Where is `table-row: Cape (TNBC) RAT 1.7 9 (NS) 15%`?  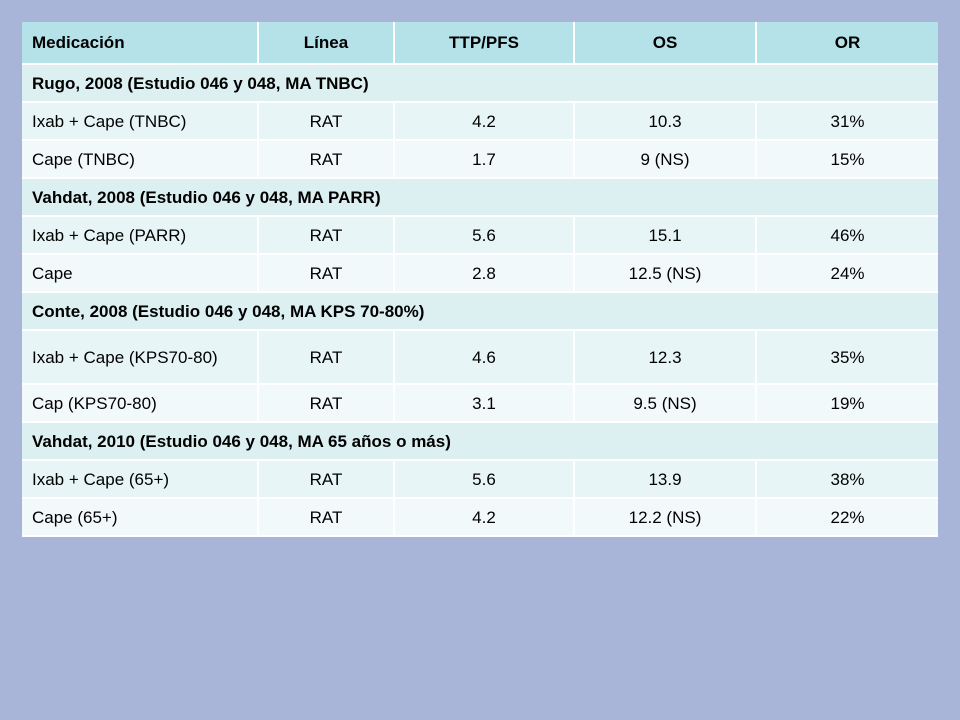 table-row: Cape (TNBC) RAT 1.7 9 (NS) 15% is located at coordinates (480, 159).